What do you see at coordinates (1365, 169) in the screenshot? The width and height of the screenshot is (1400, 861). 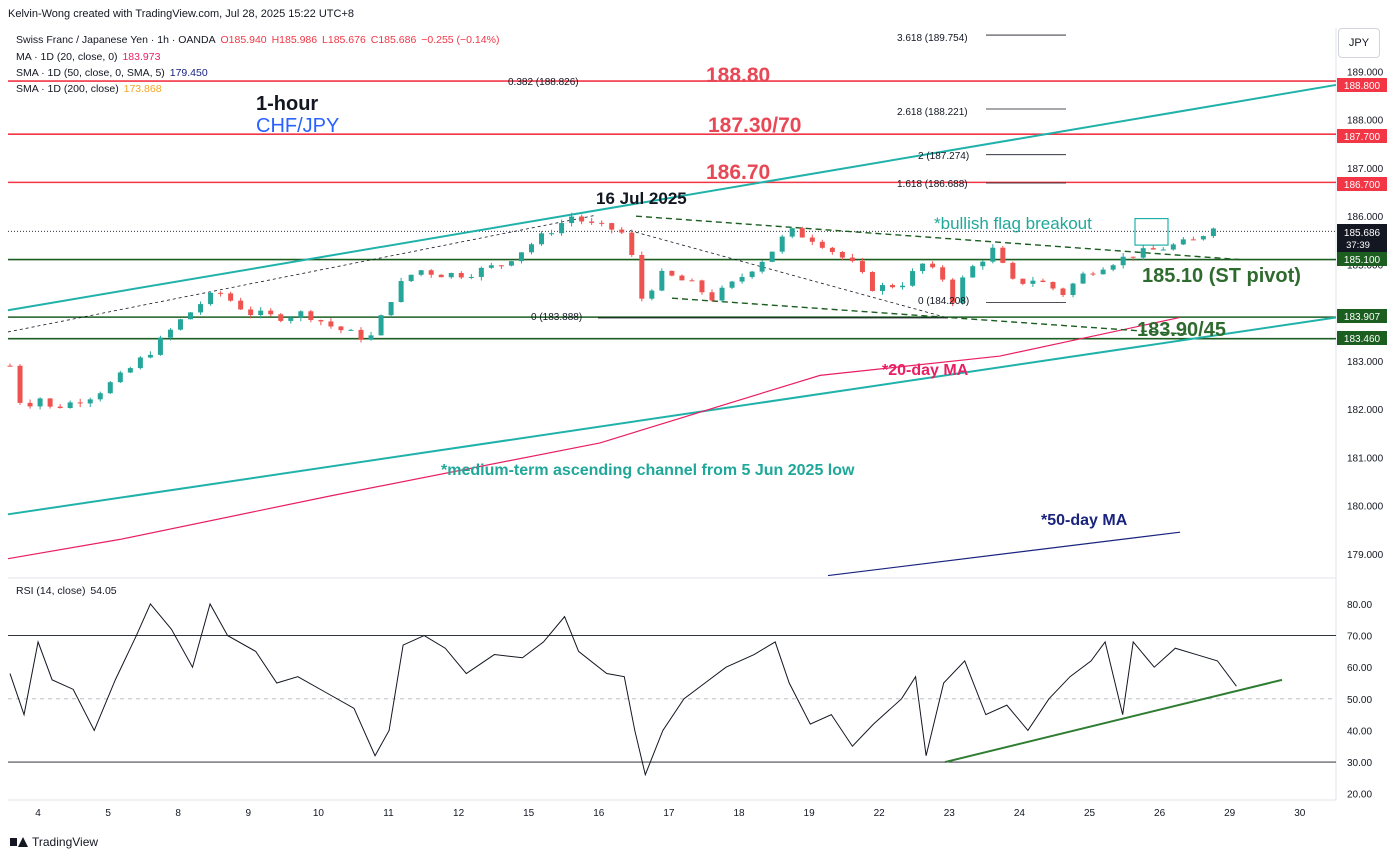 I see `price-tick-label: 187.000` at bounding box center [1365, 169].